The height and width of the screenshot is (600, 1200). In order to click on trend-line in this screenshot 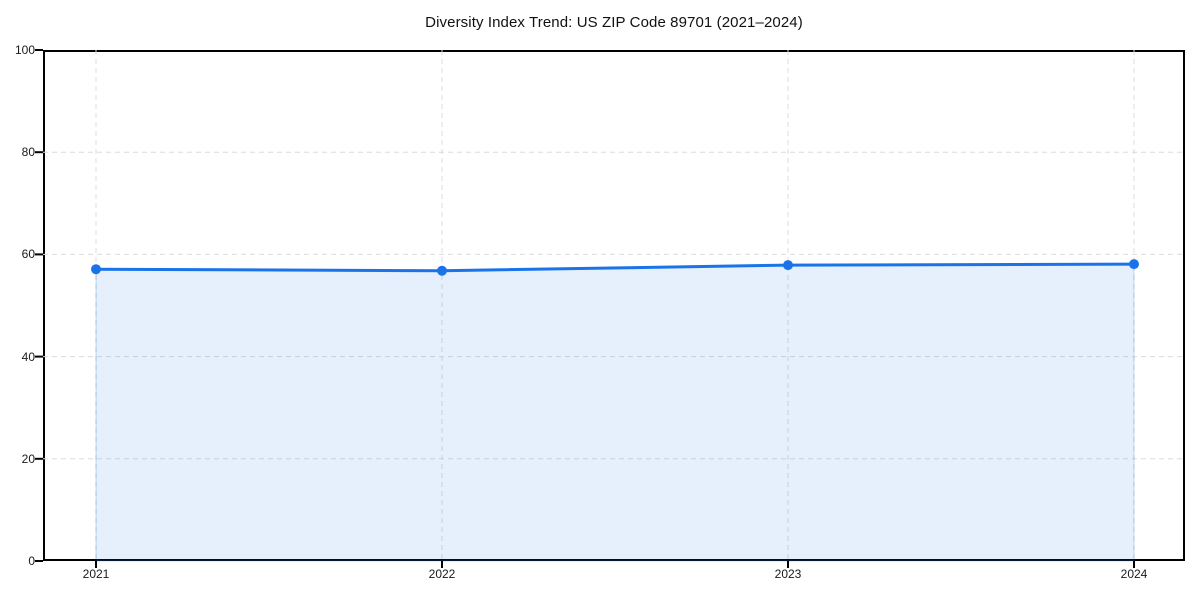, I will do `click(615, 267)`.